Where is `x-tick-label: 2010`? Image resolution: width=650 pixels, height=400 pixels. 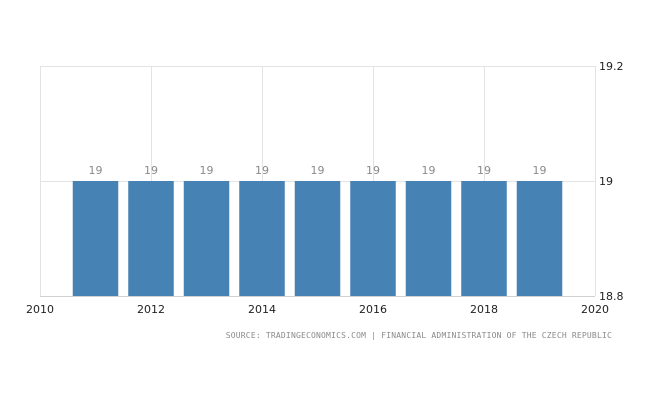
x-tick-label: 2010 is located at coordinates (40, 309).